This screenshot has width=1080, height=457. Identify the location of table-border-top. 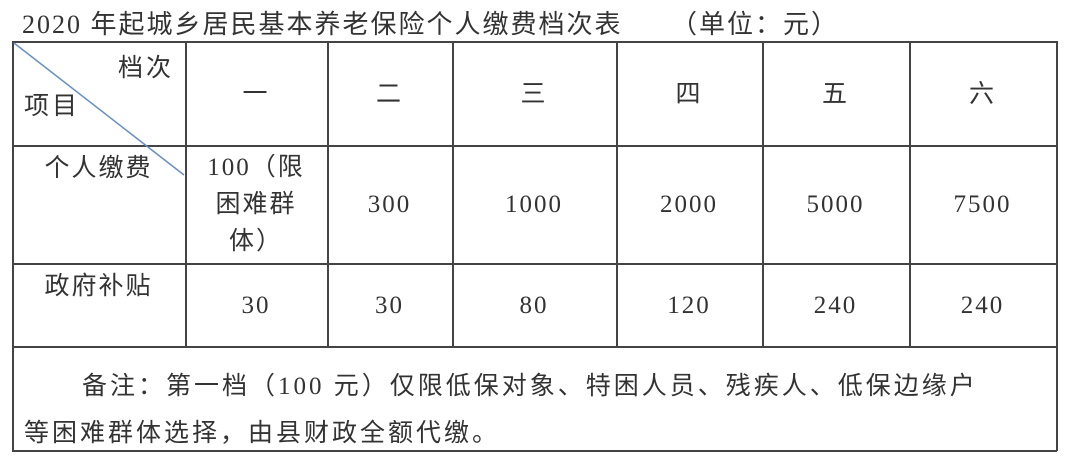
(534, 42).